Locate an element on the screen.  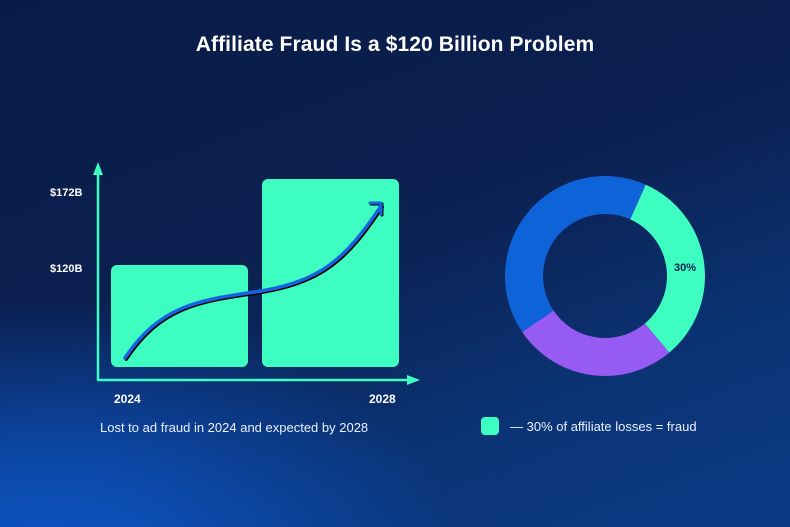
legend-swatch-icon is located at coordinates (490, 426).